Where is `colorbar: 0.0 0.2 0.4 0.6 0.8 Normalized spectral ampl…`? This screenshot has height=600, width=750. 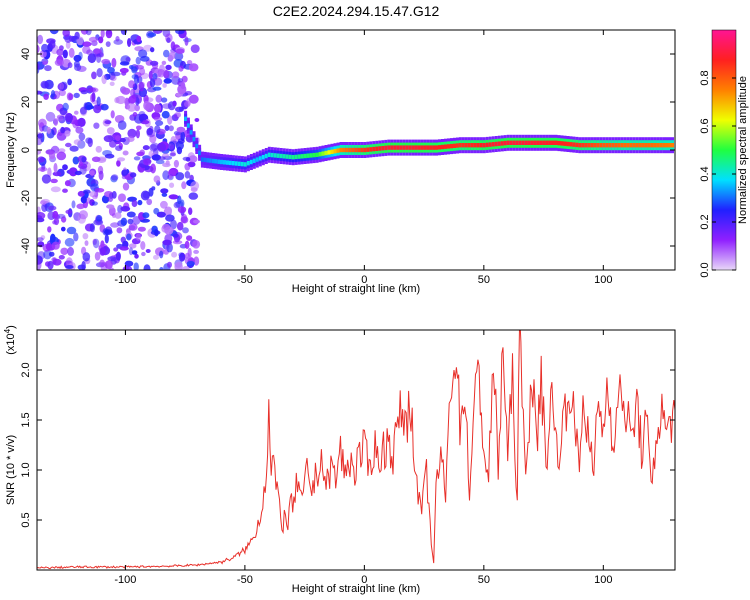 colorbar: 0.0 0.2 0.4 0.6 0.8 Normalized spectral ampl… is located at coordinates (724, 153).